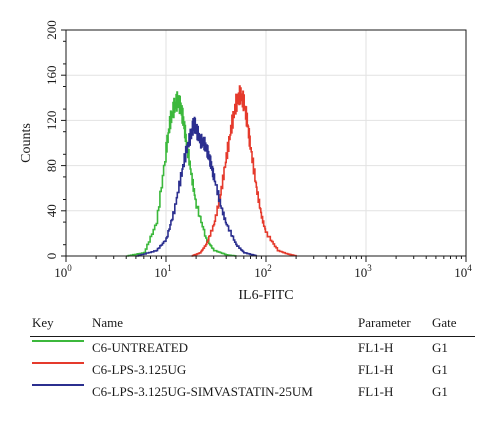  Describe the element at coordinates (26, 143) in the screenshot. I see `y-axis-label: Counts` at that location.